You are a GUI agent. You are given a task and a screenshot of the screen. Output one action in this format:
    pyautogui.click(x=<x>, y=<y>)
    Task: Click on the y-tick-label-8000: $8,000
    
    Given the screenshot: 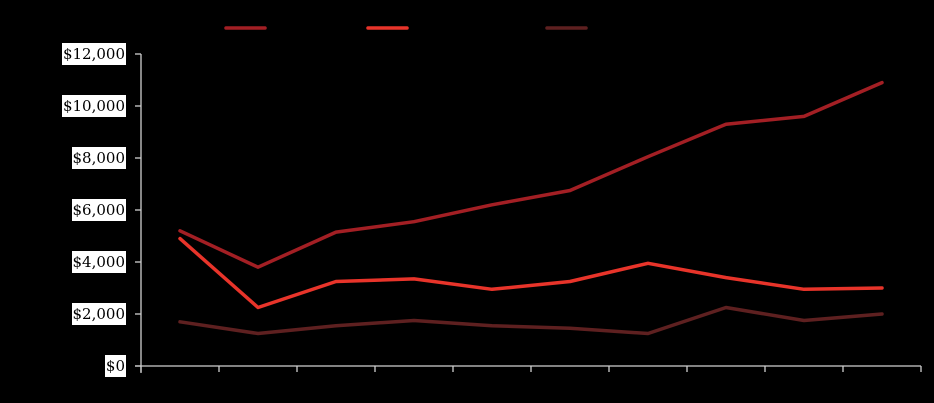 What is the action you would take?
    pyautogui.click(x=98, y=158)
    